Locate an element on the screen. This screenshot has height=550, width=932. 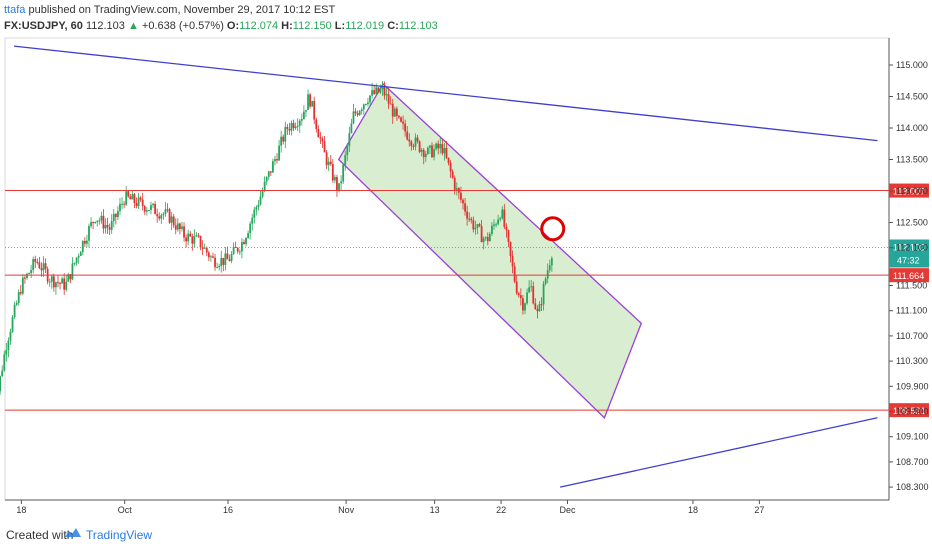
y-tick-label: 113.000 is located at coordinates (912, 191).